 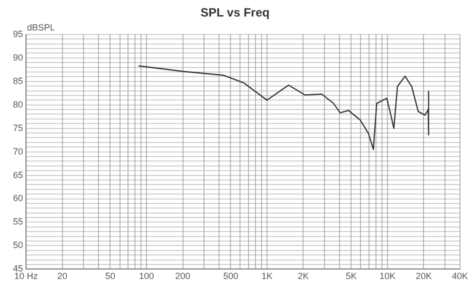 What do you see at coordinates (18, 175) in the screenshot?
I see `y-tick-label: 65` at bounding box center [18, 175].